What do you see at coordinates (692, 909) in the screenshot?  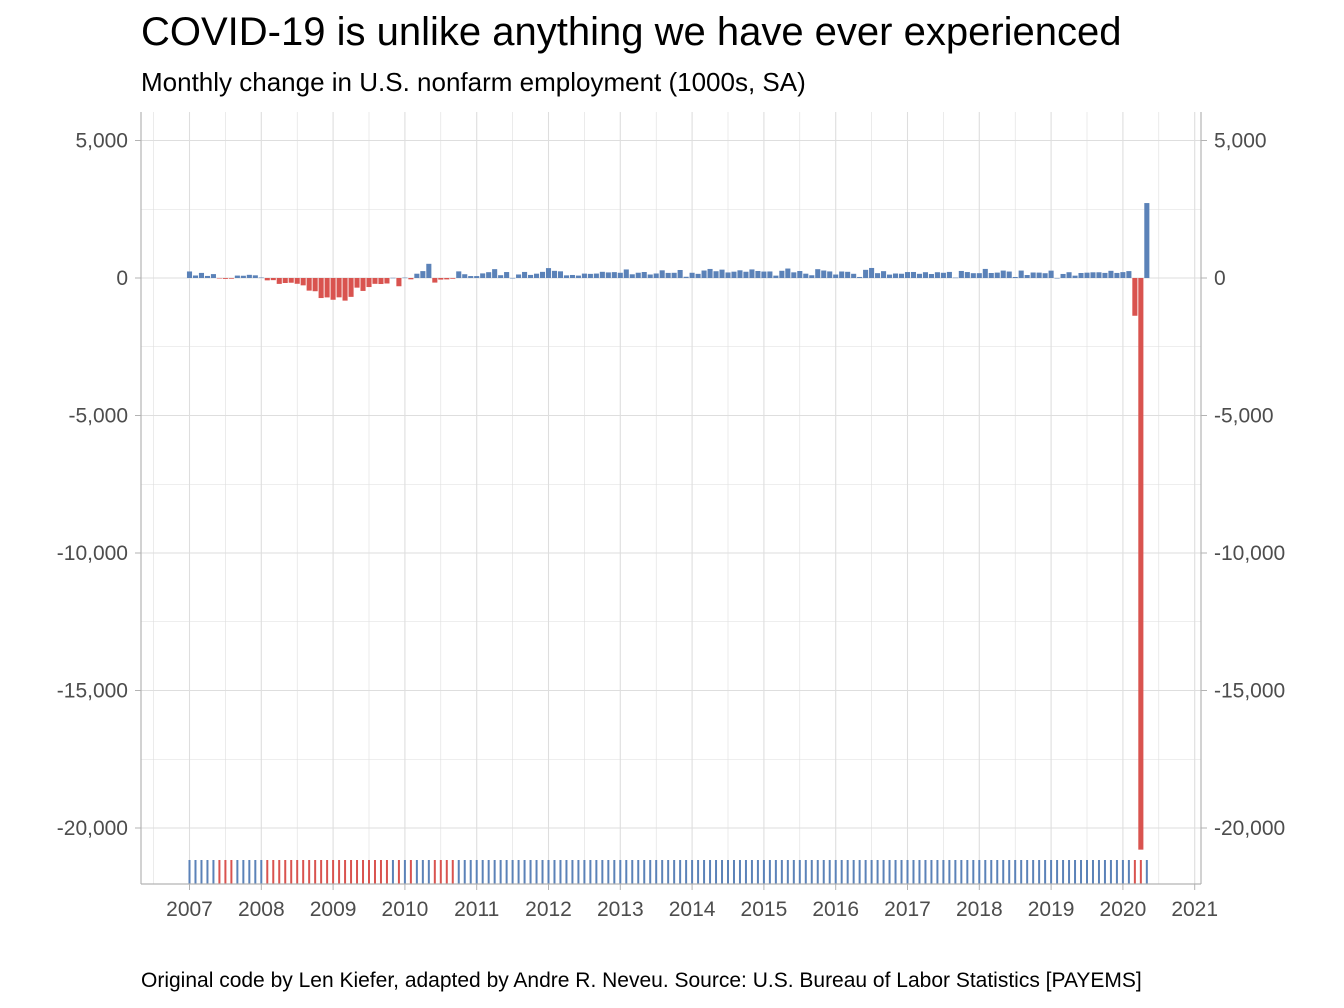 I see `x-tick-label: 2014` at bounding box center [692, 909].